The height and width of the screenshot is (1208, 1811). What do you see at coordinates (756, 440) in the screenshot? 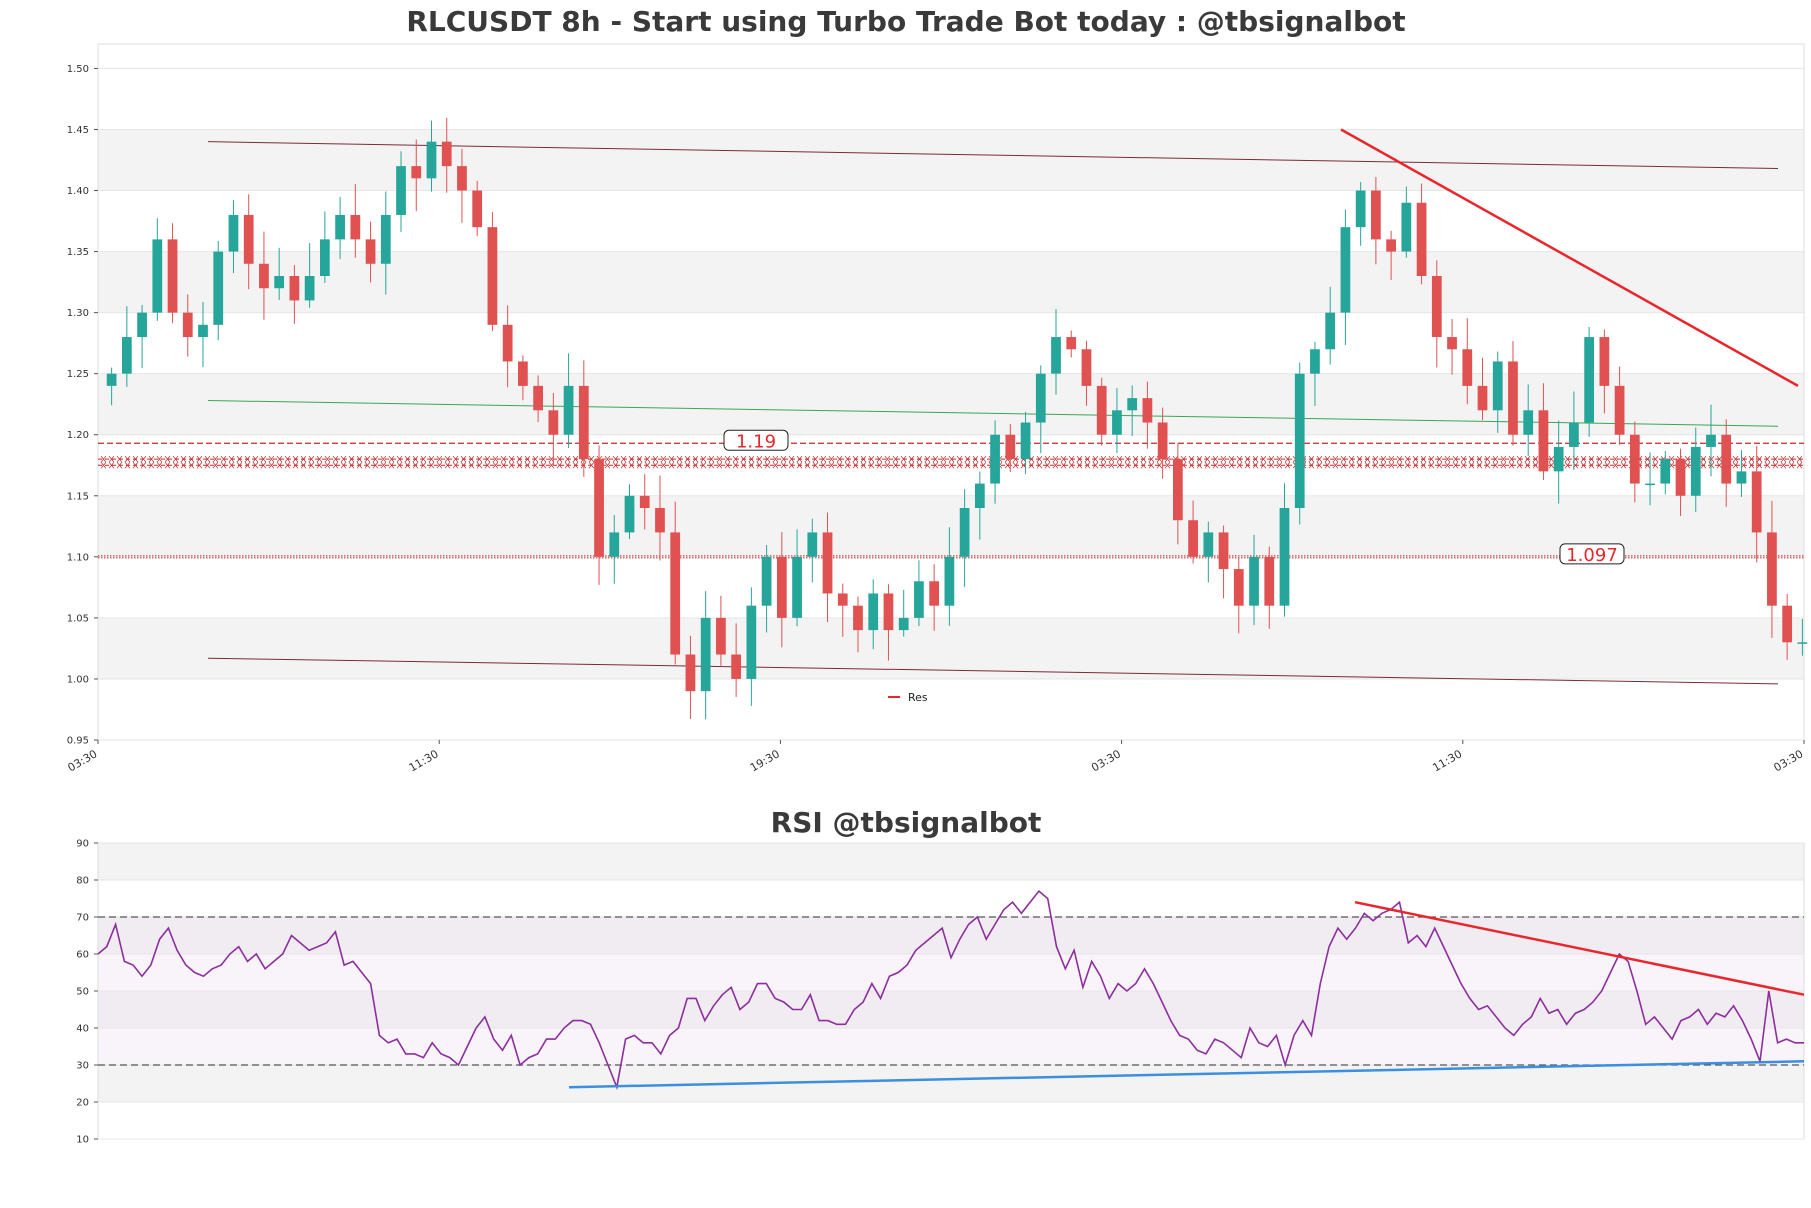
I see `level-label-box` at bounding box center [756, 440].